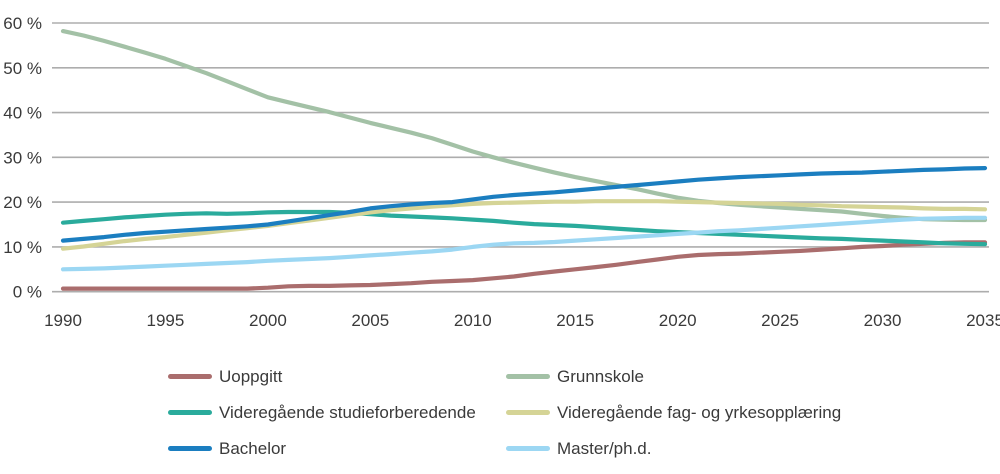  I want to click on series-line-uoppgitt, so click(524, 265).